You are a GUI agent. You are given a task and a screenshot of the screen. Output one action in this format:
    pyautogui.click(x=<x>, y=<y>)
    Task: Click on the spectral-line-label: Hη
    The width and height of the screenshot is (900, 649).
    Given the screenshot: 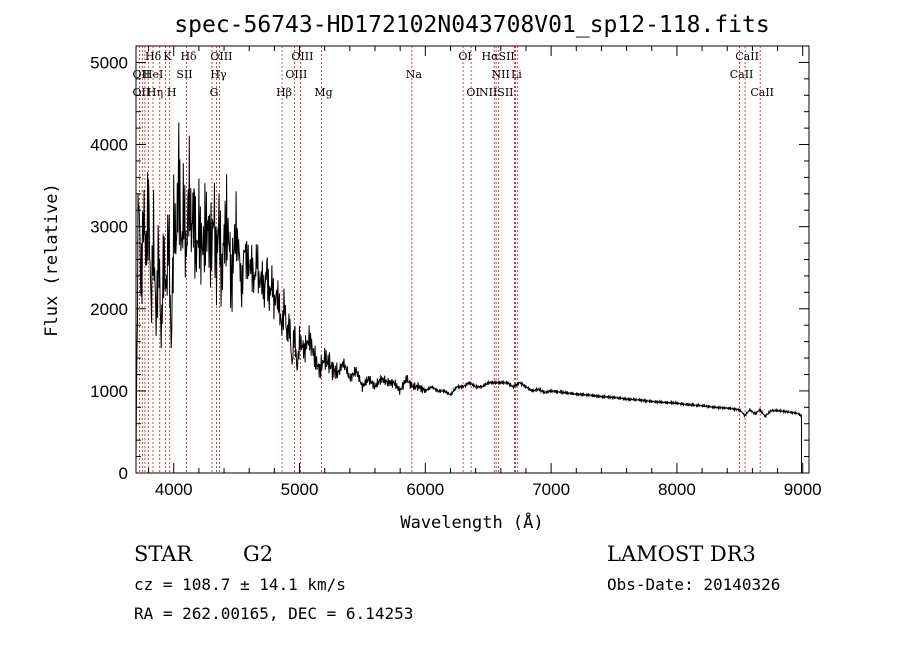 What is the action you would take?
    pyautogui.click(x=155, y=92)
    